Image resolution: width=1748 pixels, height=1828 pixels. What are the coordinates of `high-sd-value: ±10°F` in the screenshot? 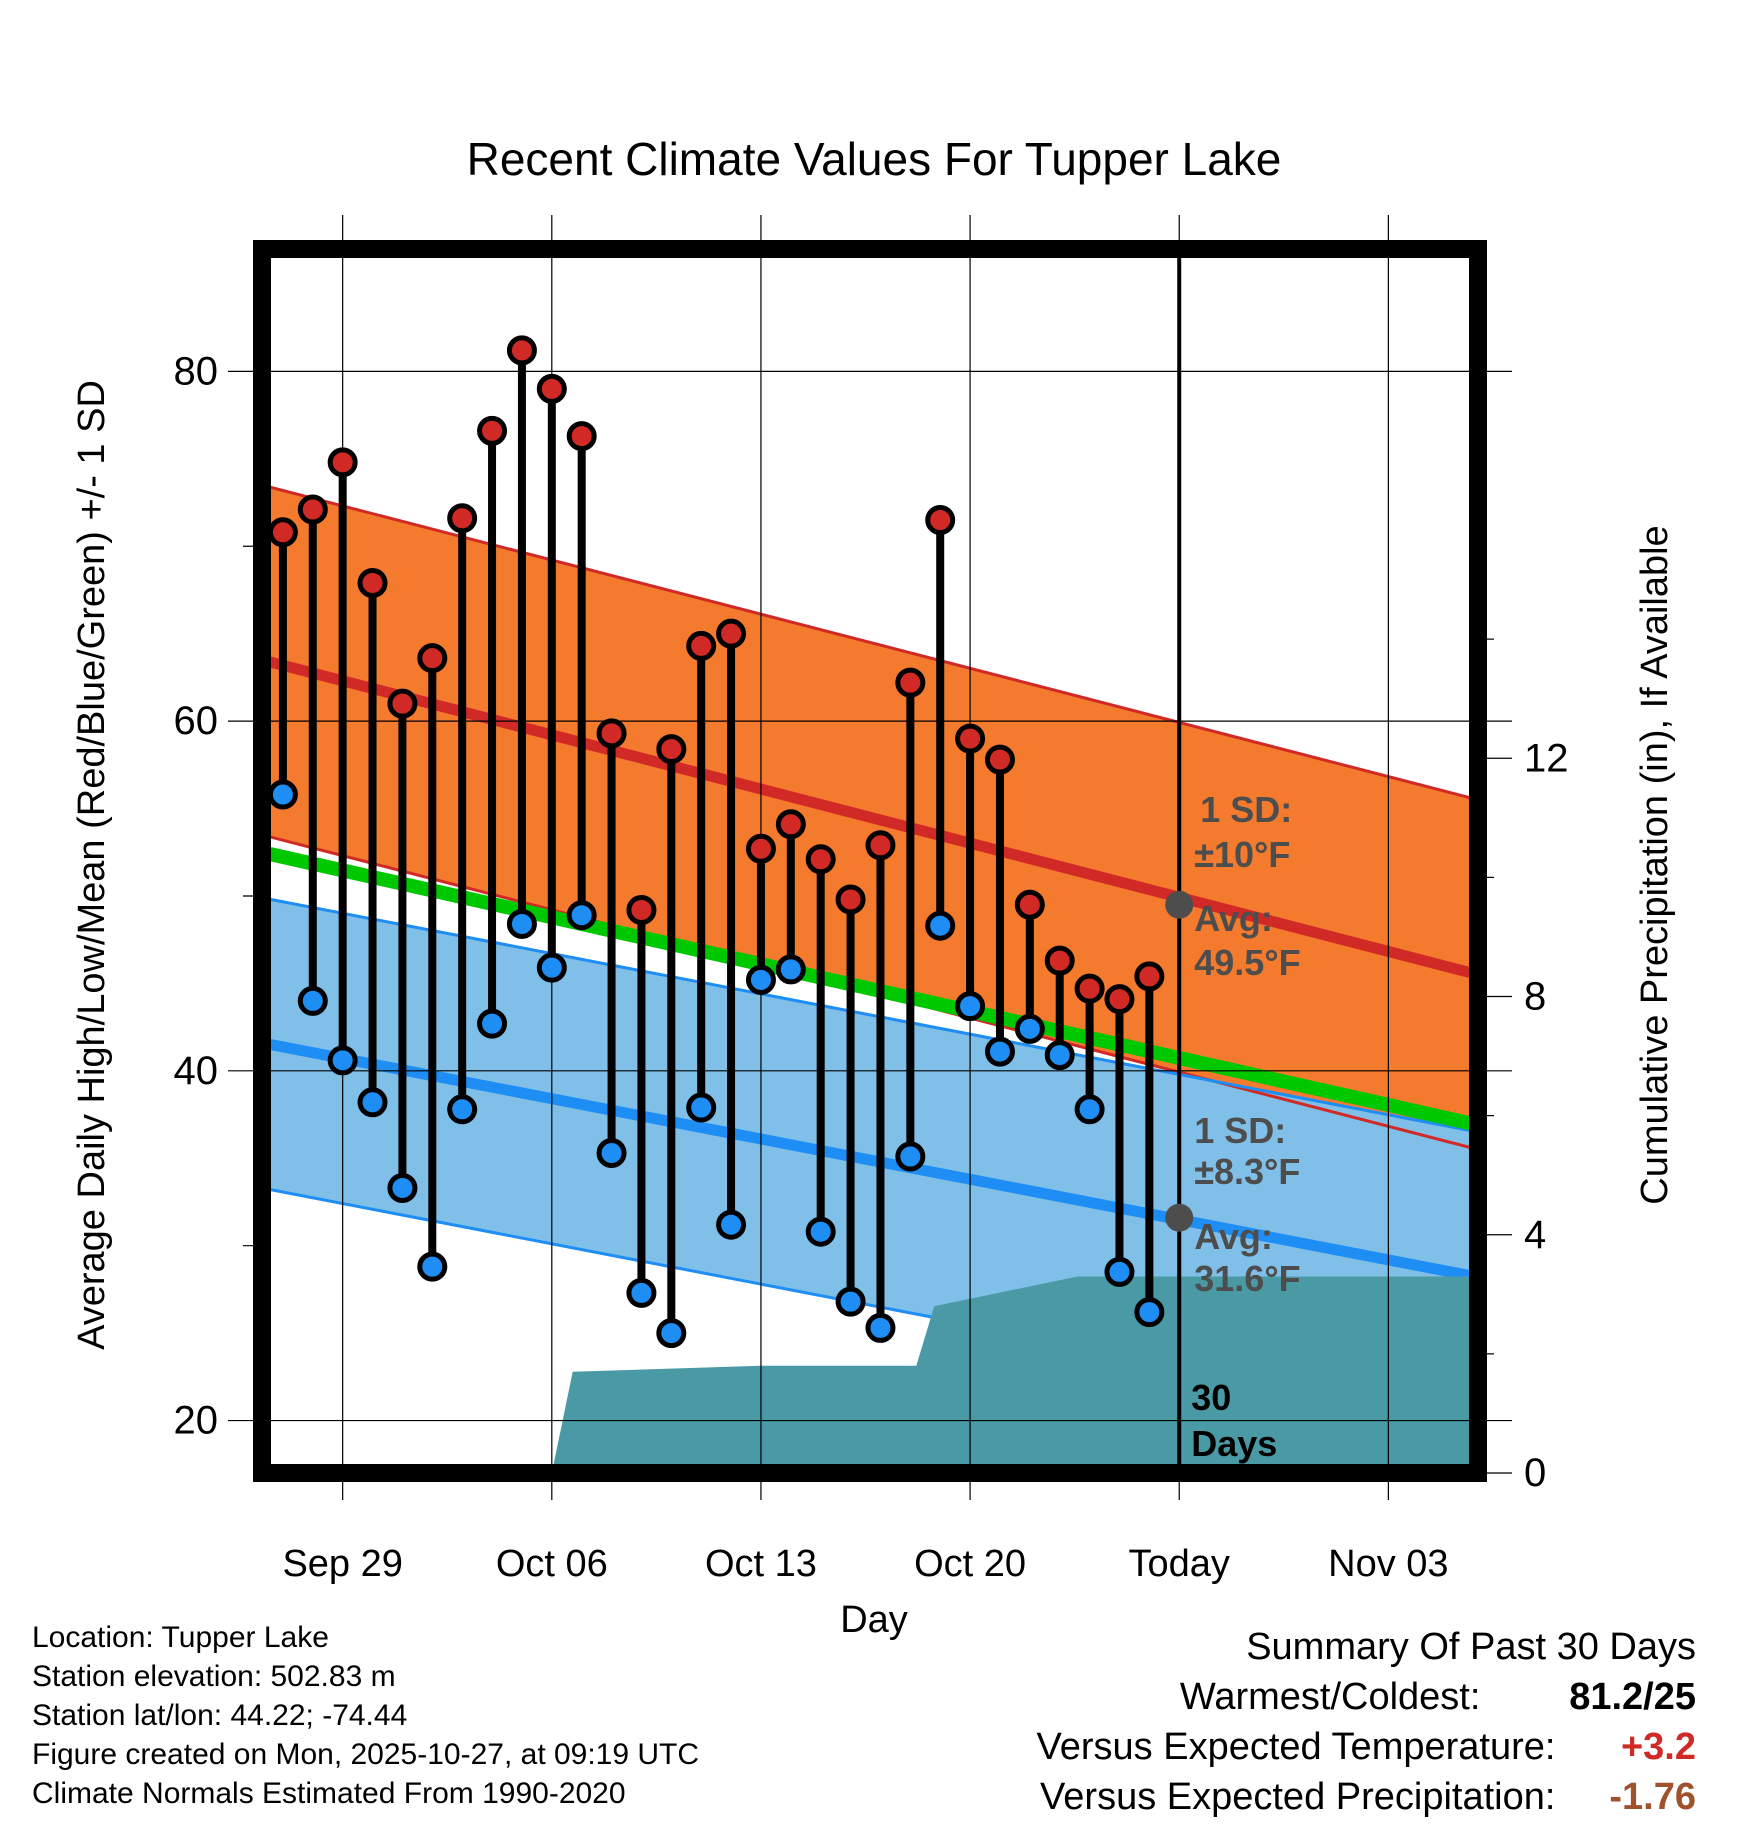 It's located at (1242, 854).